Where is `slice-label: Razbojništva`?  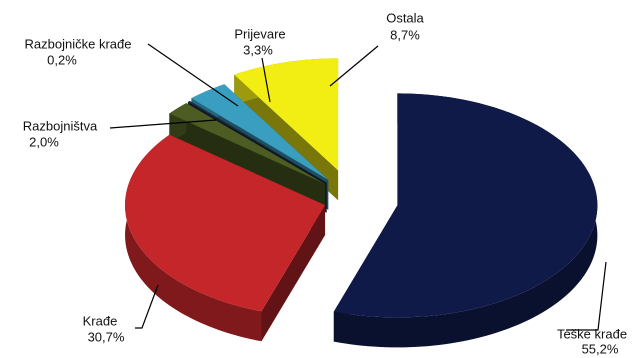 slice-label: Razbojništva is located at coordinates (60, 125).